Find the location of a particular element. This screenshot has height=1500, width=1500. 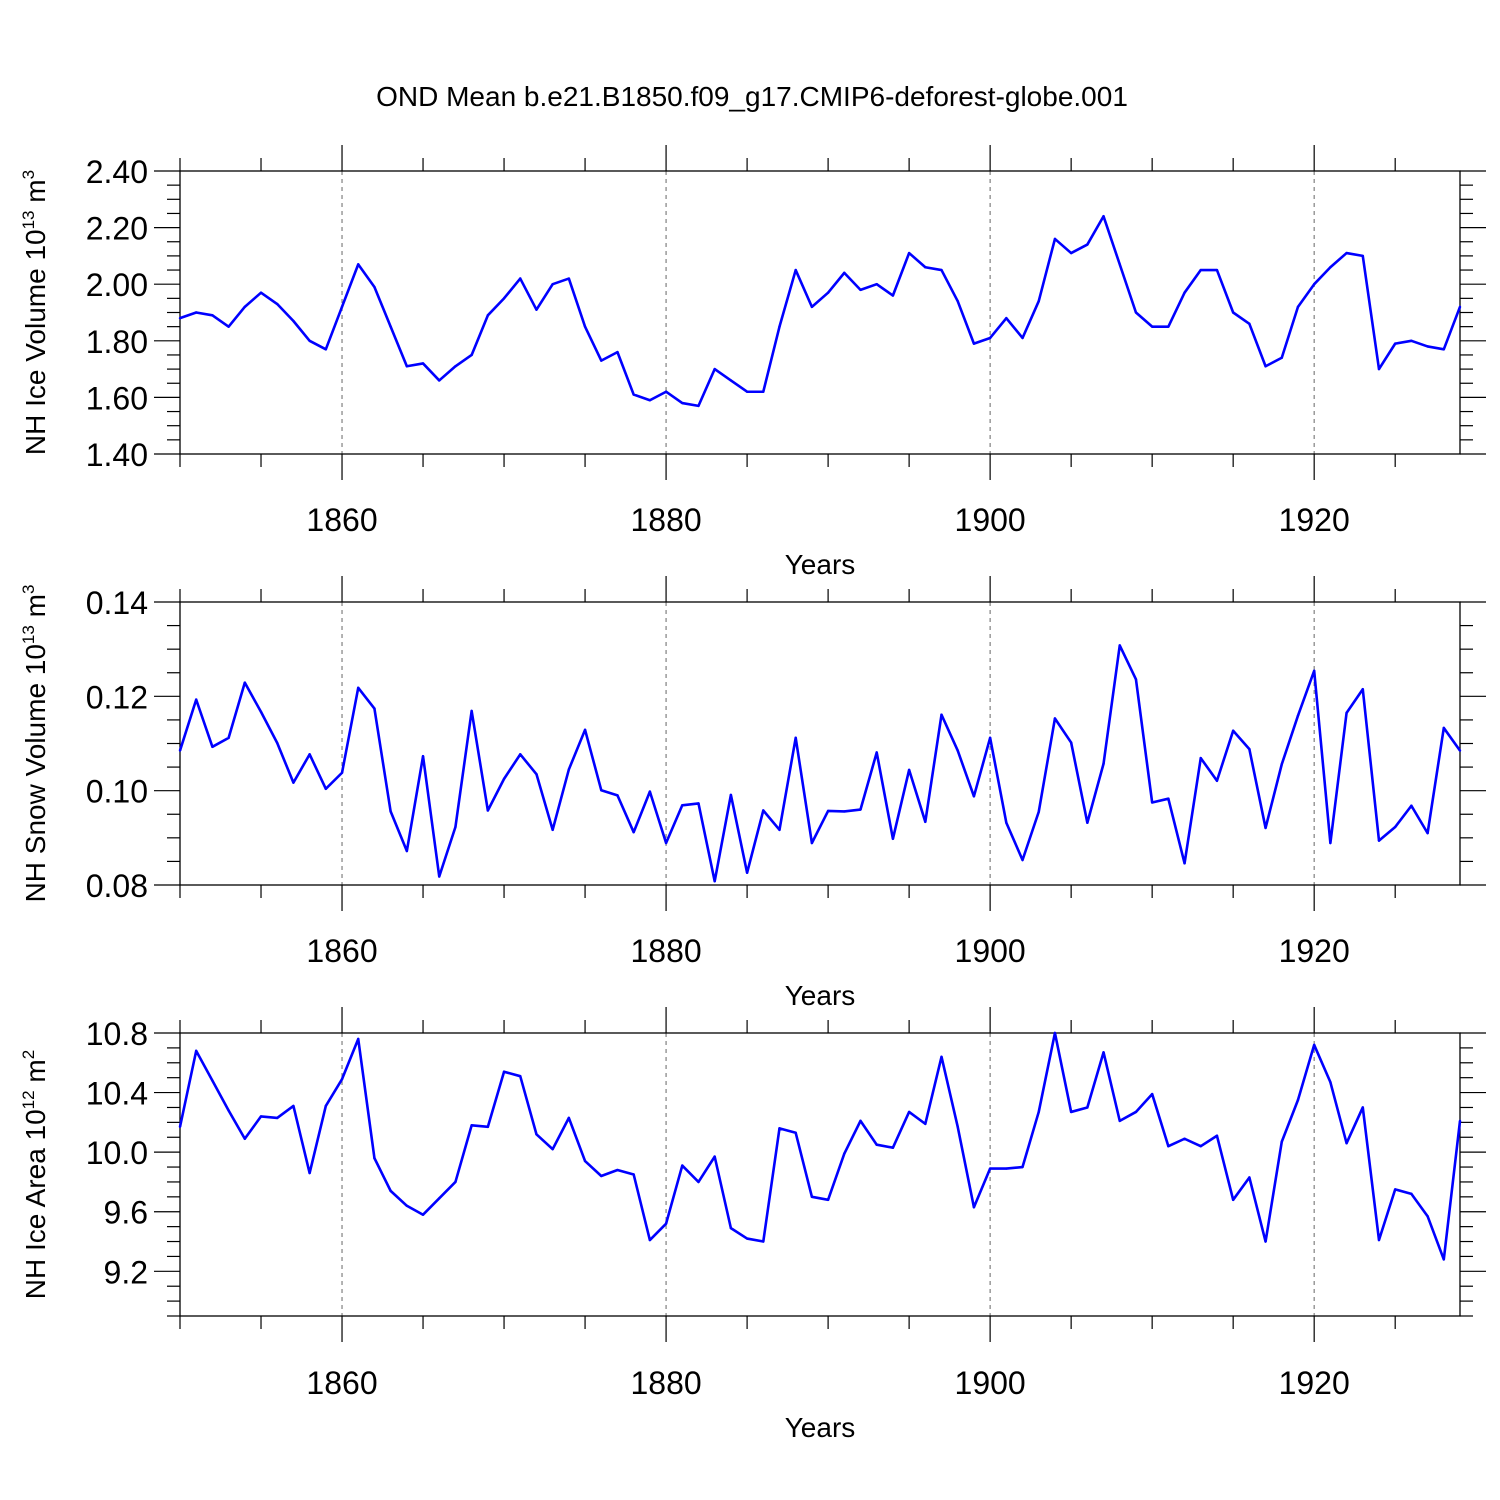

y-tick-label: 2.40 is located at coordinates (117, 172).